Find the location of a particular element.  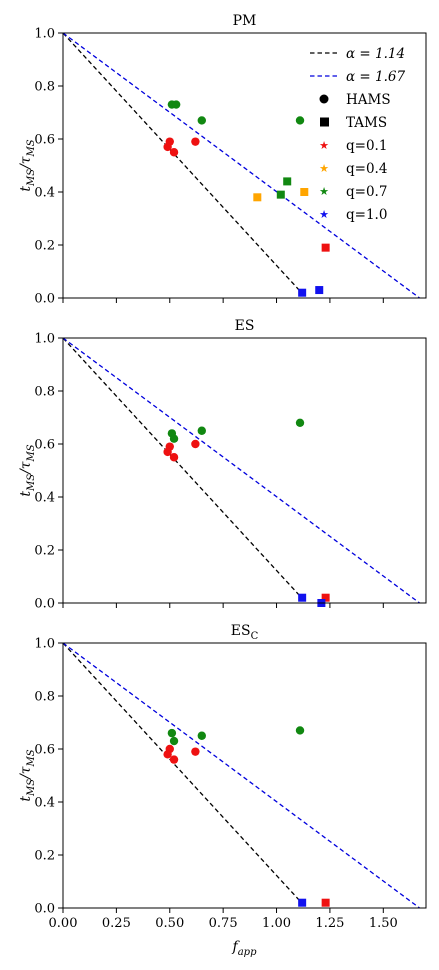

legend-circle-marker is located at coordinates (324, 99).